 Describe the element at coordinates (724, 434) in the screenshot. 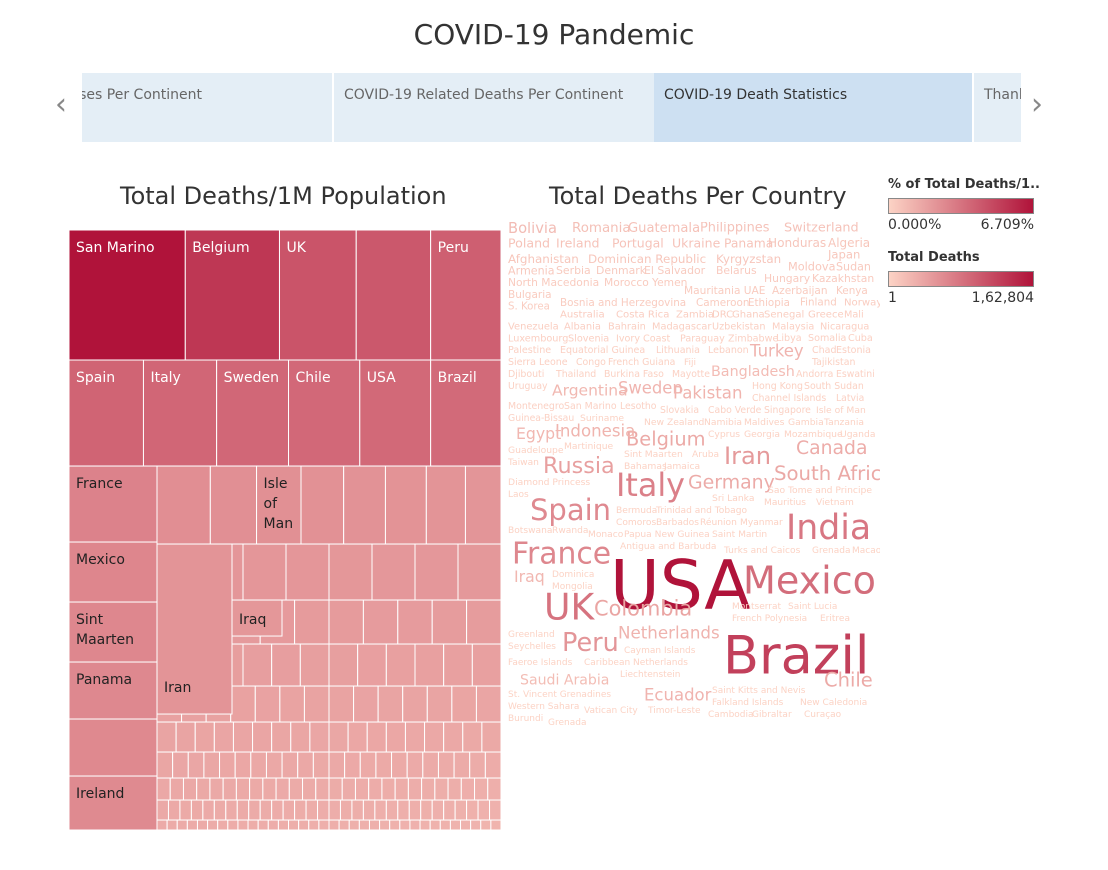

I see `wordcloud-word: Cyprus` at that location.